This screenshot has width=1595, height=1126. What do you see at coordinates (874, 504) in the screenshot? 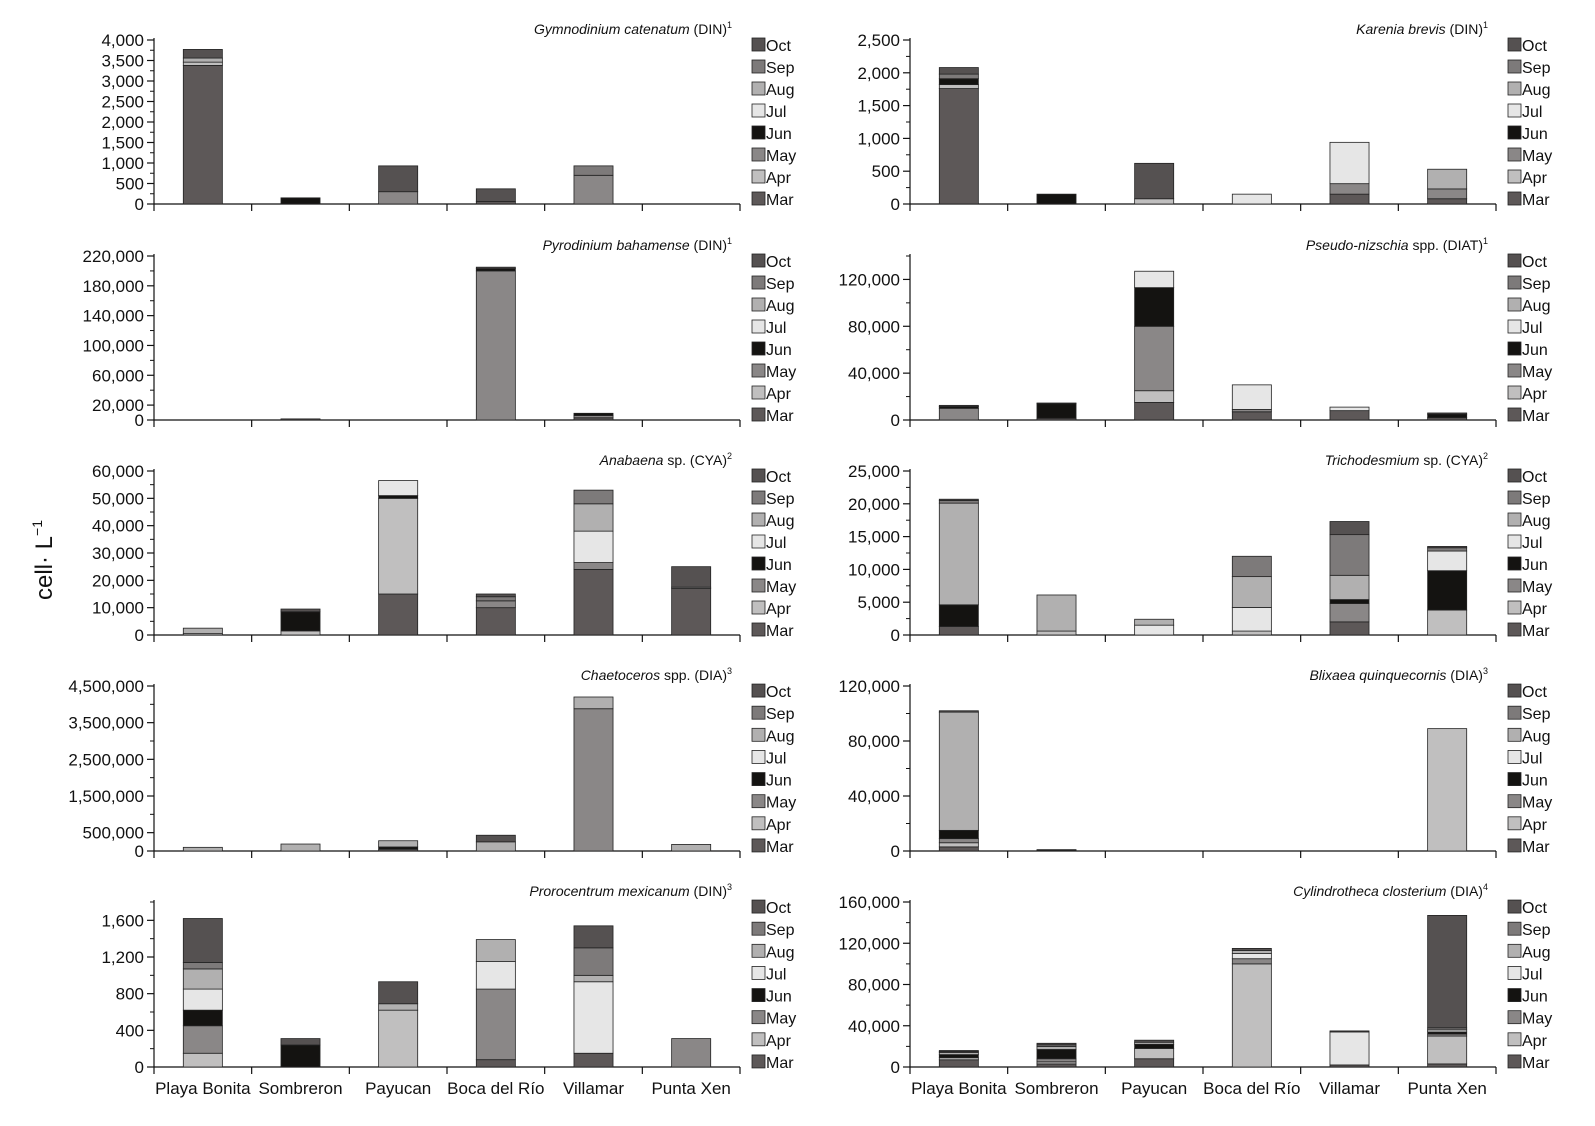
I see `y-tick-label: 20,000` at bounding box center [874, 504].